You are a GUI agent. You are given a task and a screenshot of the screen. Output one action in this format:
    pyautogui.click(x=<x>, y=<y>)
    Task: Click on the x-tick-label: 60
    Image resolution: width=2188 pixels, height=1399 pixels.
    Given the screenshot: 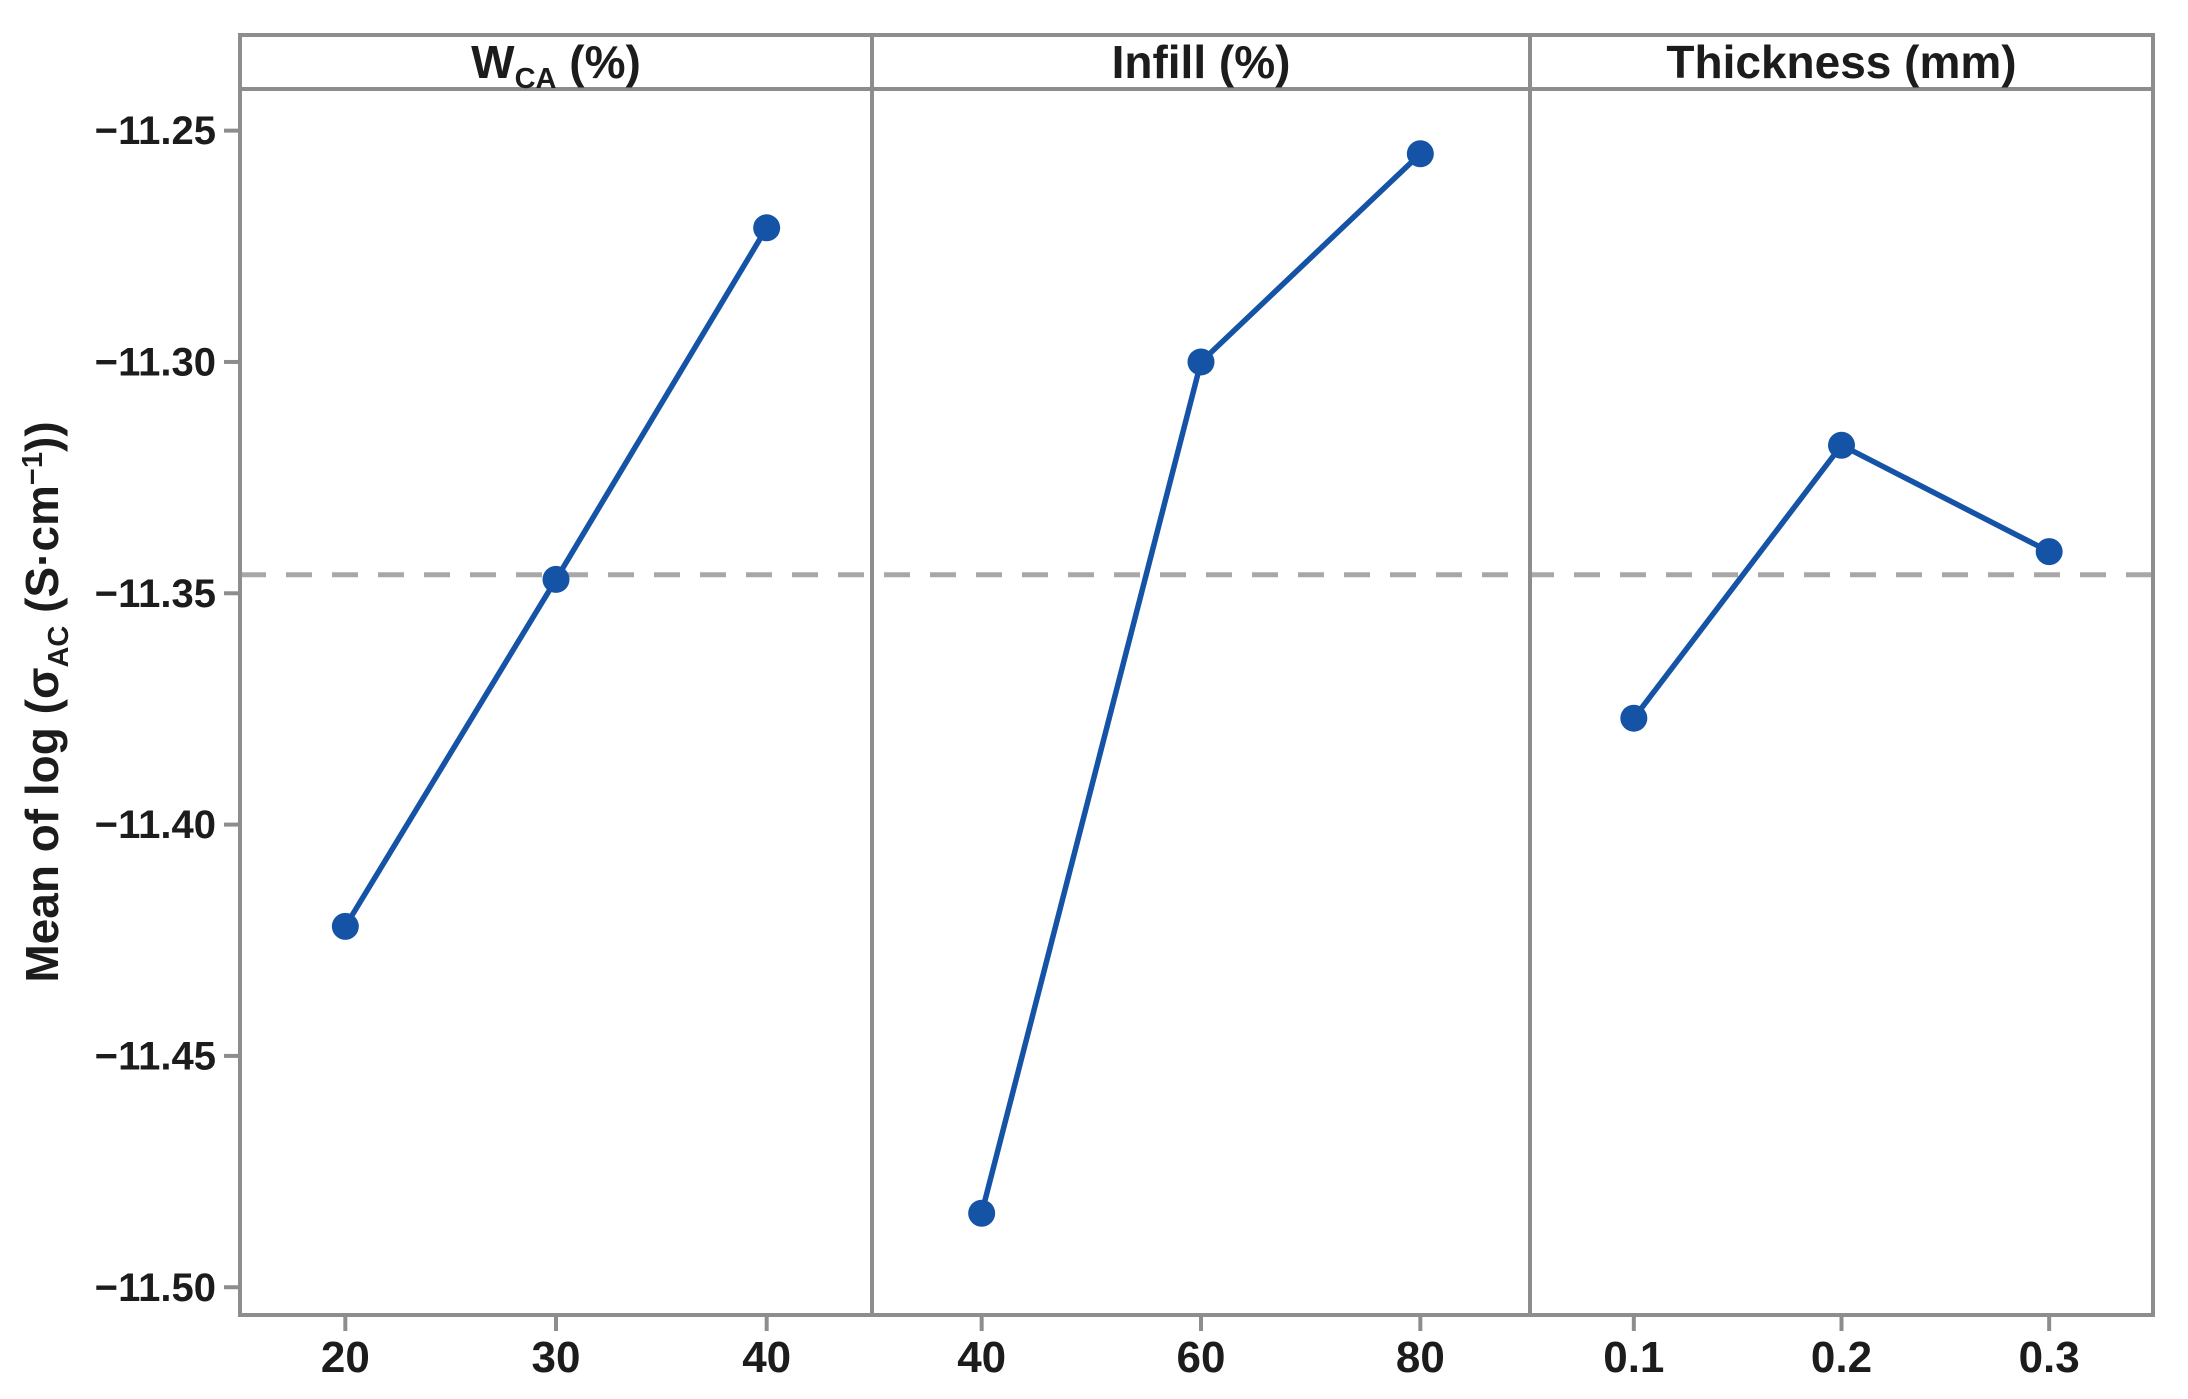 What is the action you would take?
    pyautogui.click(x=1201, y=1357)
    